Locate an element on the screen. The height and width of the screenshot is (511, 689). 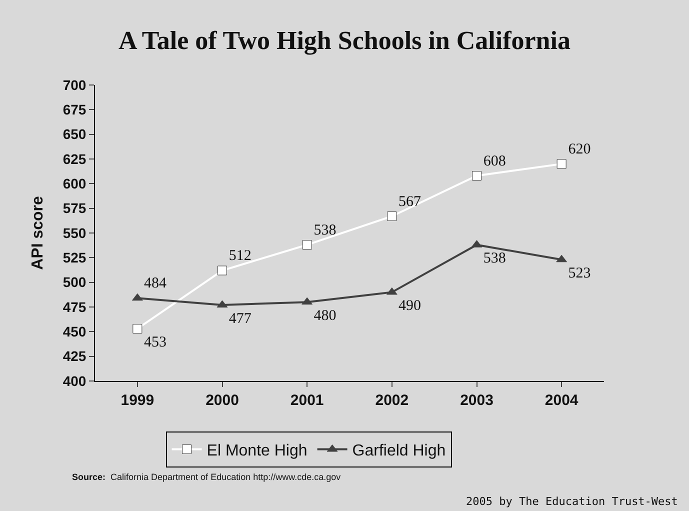
data-label: 484 is located at coordinates (156, 284).